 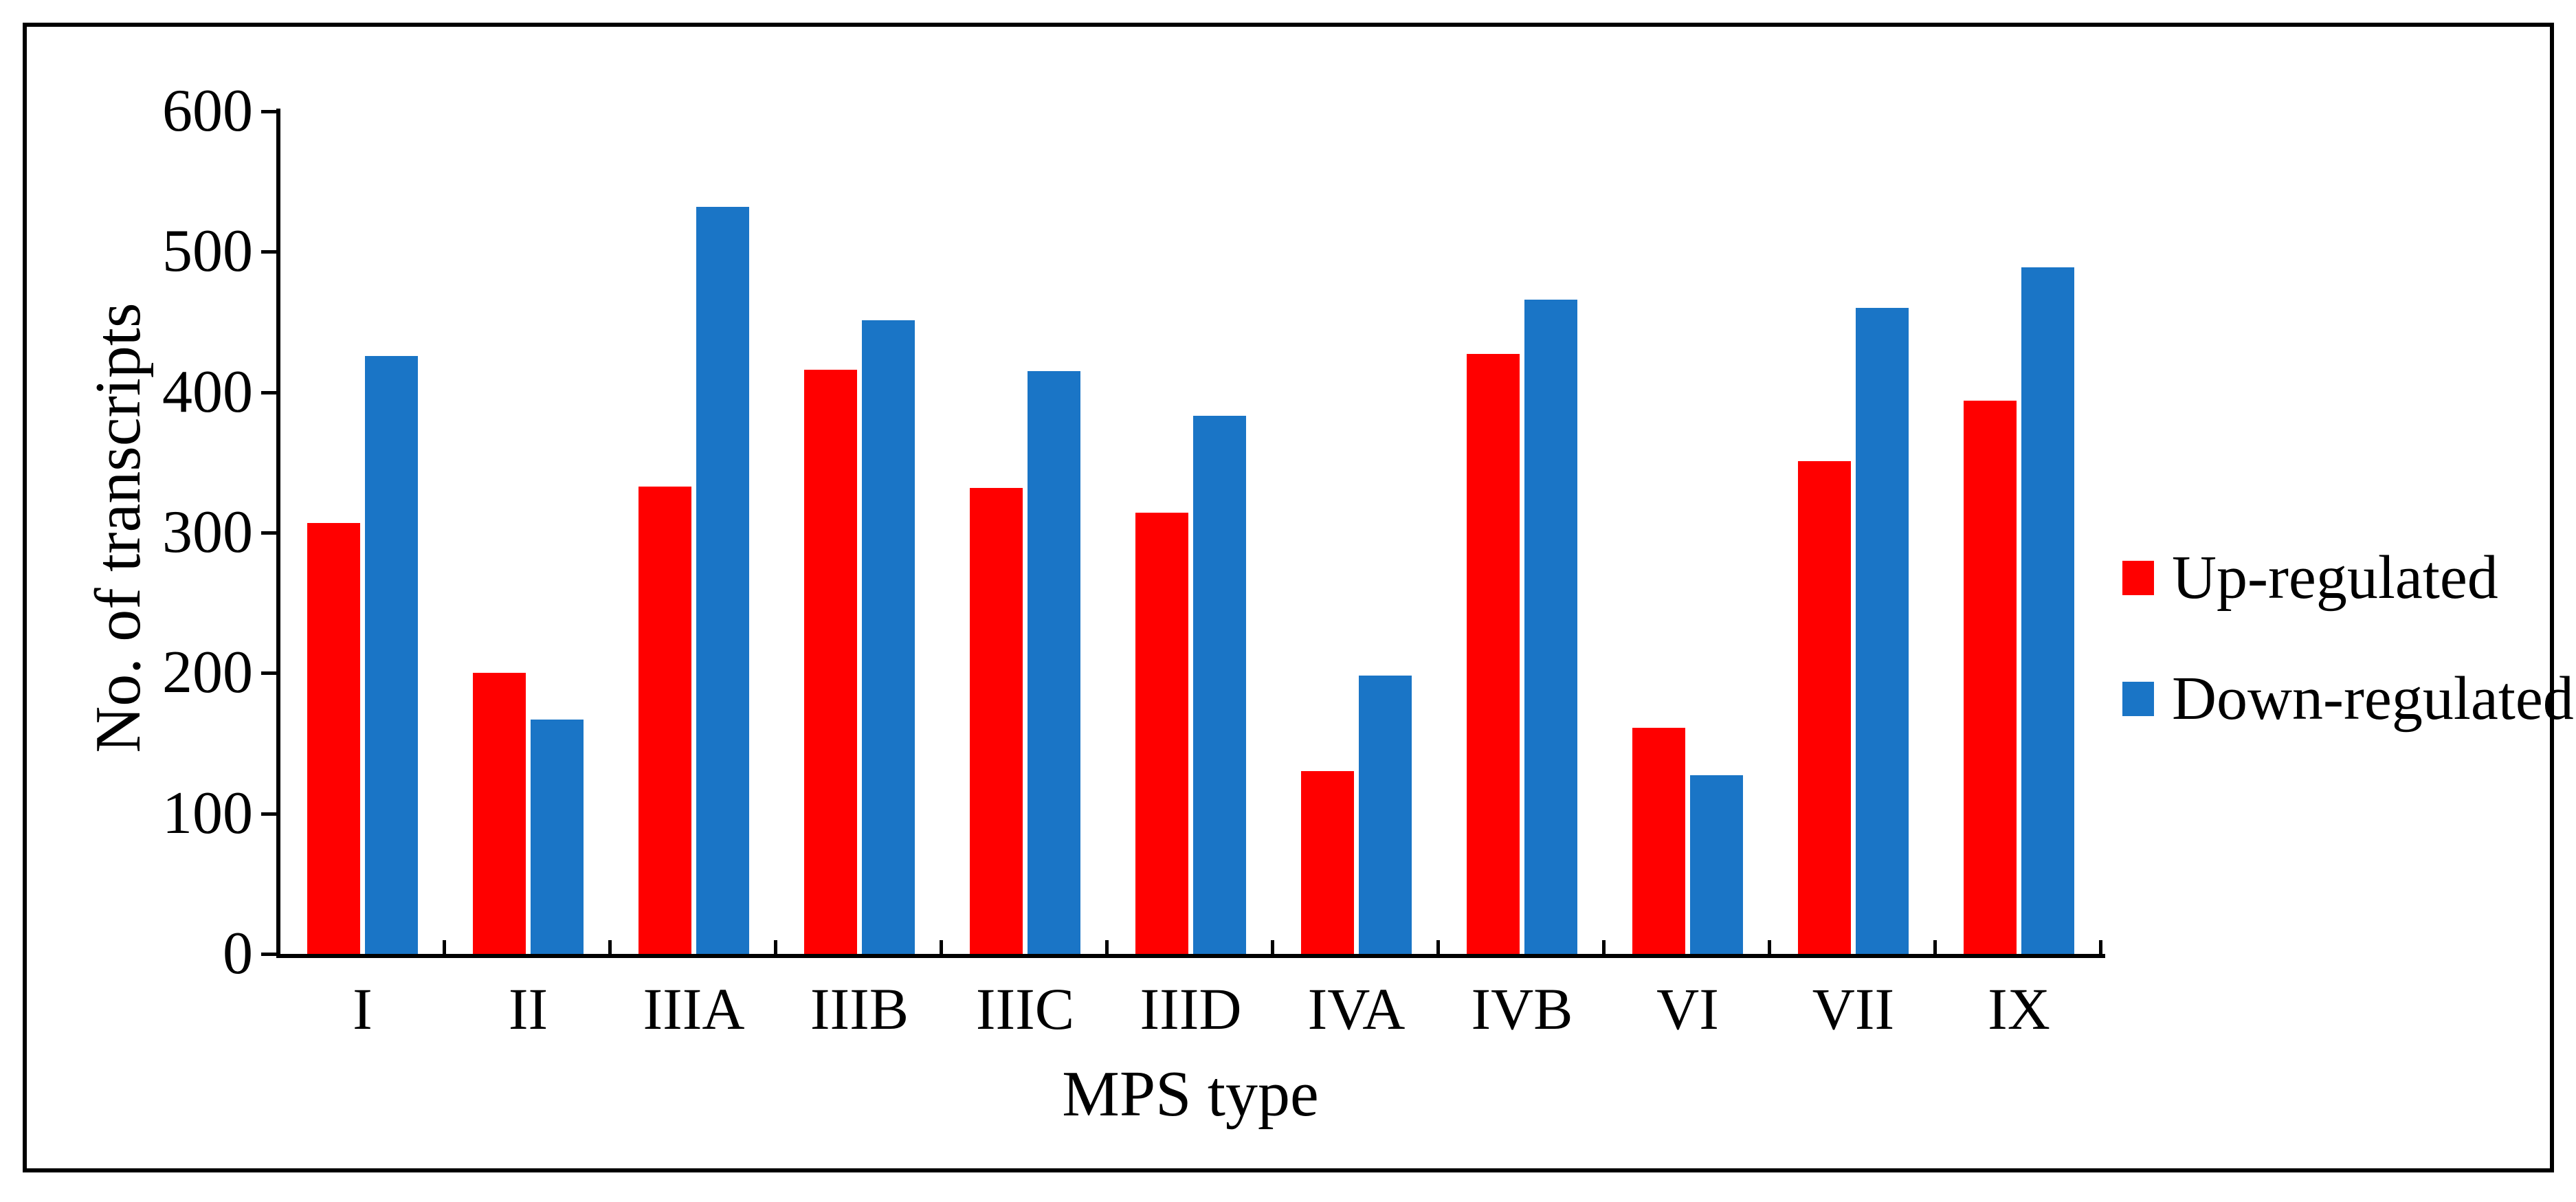 What do you see at coordinates (238, 953) in the screenshot?
I see `y-tick-label: 0` at bounding box center [238, 953].